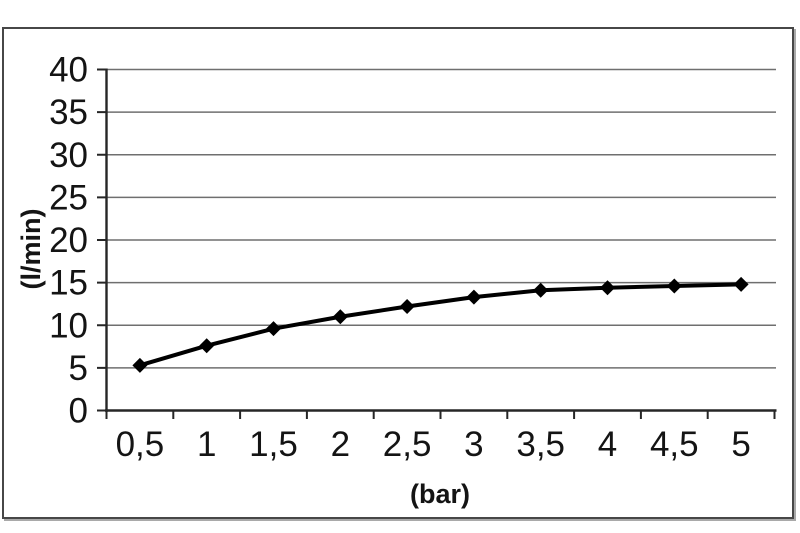 The image size is (800, 533). I want to click on x-axis-title: (bar), so click(440, 494).